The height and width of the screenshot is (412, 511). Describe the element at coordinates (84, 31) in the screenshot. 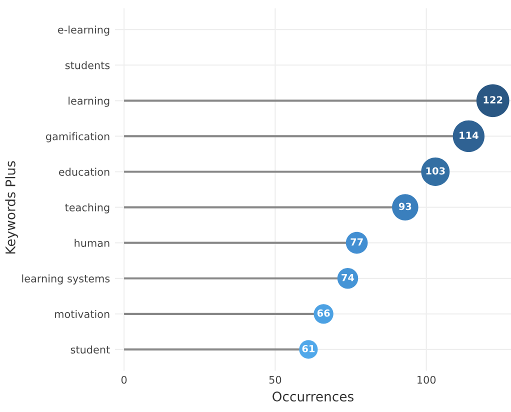

I see `y-tick-label: e-learning` at that location.